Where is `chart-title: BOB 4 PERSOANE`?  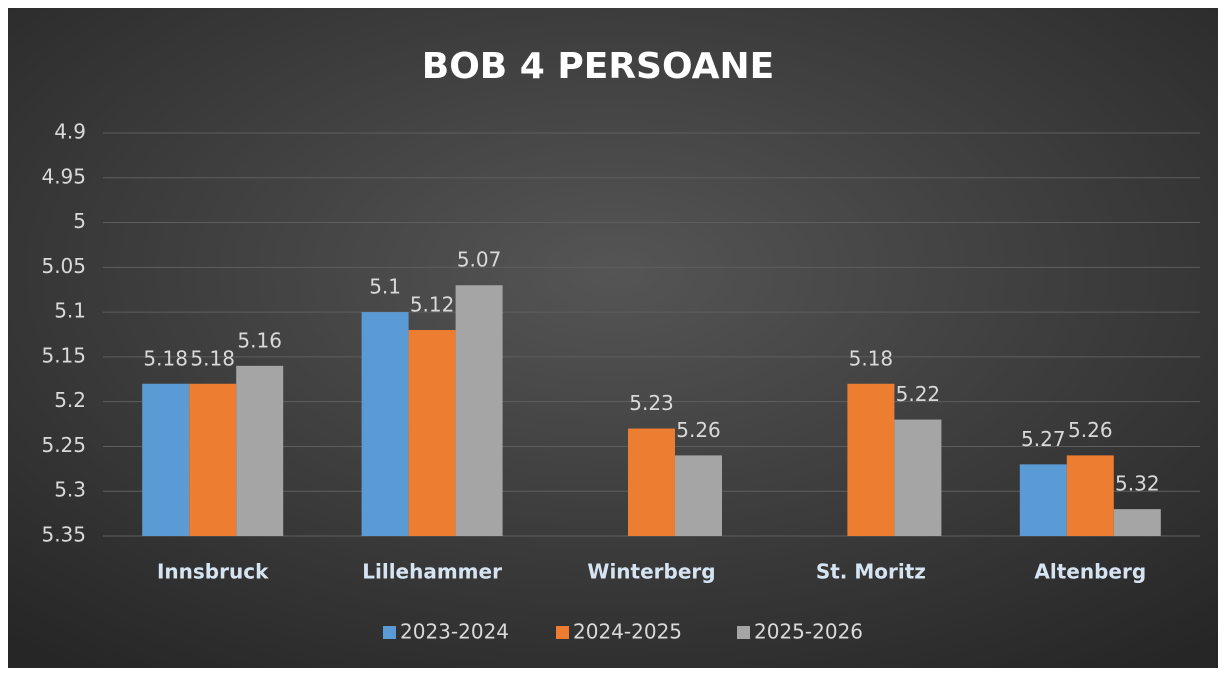
chart-title: BOB 4 PERSOANE is located at coordinates (598, 66).